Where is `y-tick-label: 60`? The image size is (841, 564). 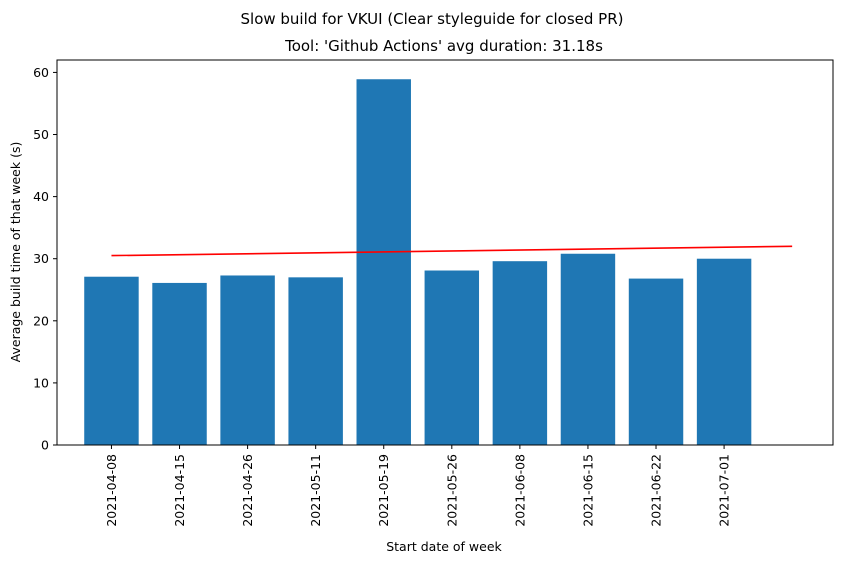
y-tick-label: 60 is located at coordinates (41, 72).